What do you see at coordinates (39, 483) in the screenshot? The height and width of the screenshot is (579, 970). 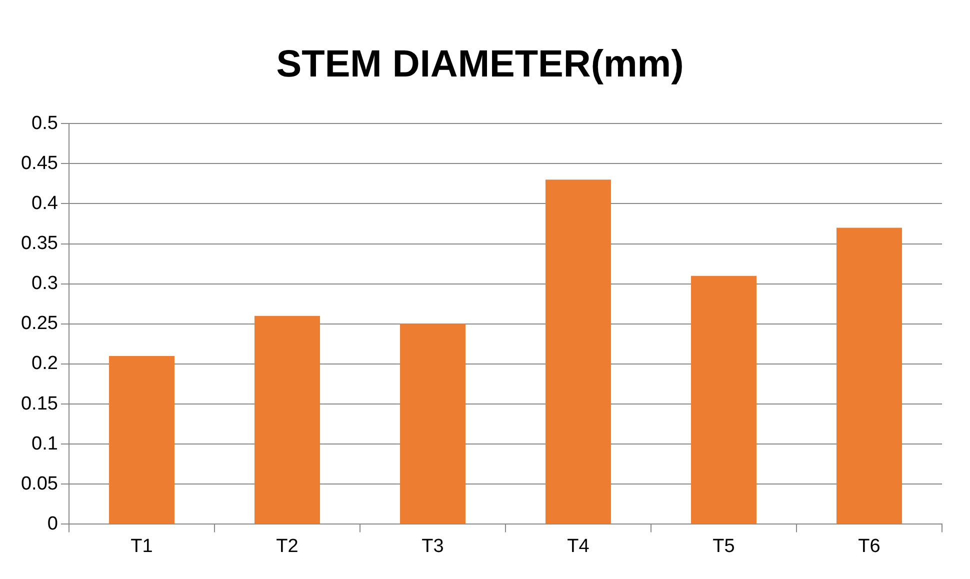 I see `y-tick-label: 0.05` at bounding box center [39, 483].